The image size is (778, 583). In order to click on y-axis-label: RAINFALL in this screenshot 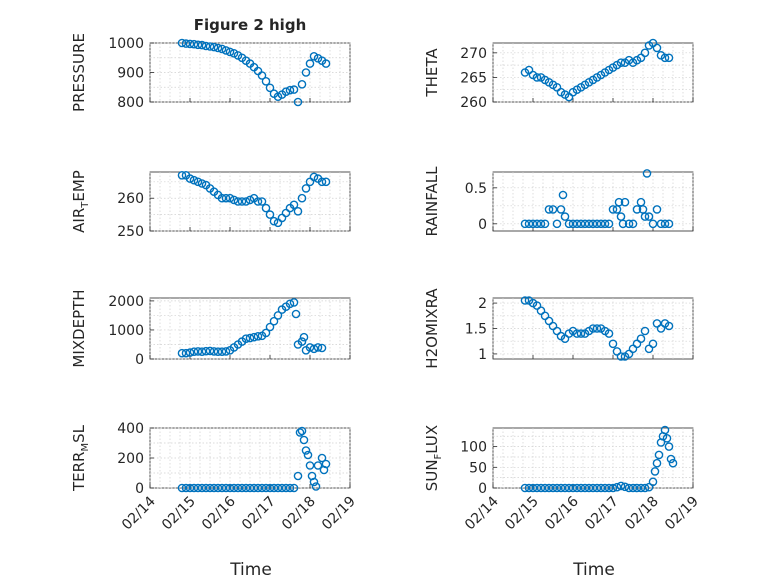, I will do `click(432, 201)`.